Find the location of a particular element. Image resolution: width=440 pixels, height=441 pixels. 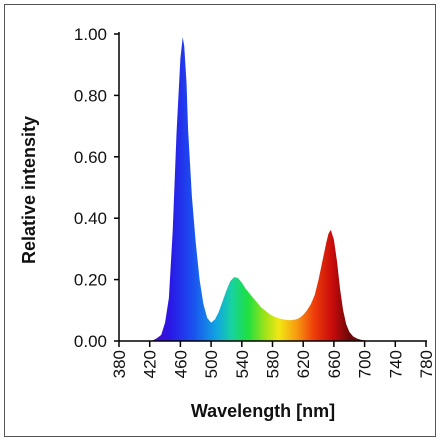

y-tick-label: 0.80 is located at coordinates (90, 95).